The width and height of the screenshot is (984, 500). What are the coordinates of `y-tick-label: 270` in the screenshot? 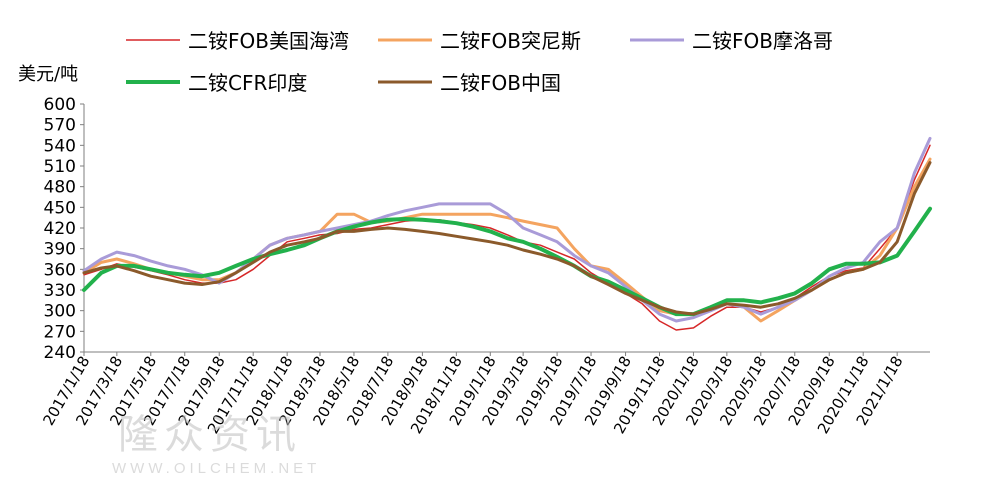 It's located at (60, 332).